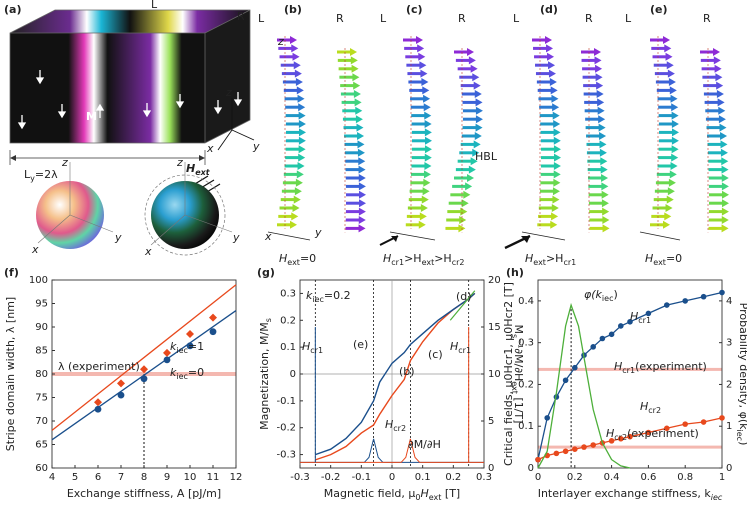  Describe the element at coordinates (286, 455) in the screenshot. I see `y-tick-label: -0.3` at that location.